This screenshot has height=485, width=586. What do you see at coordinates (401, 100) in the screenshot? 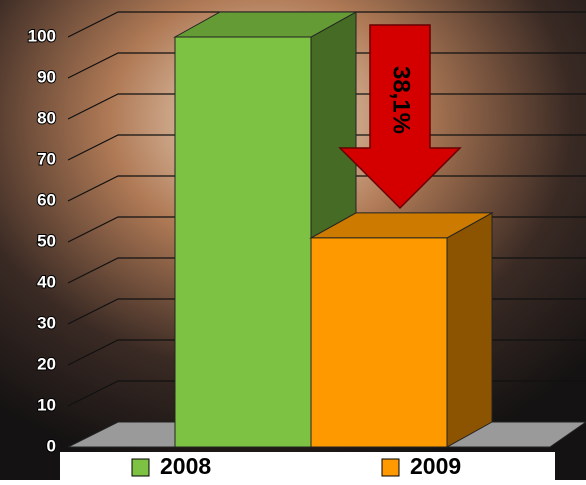
I see `annotation: 38,1%` at bounding box center [401, 100].